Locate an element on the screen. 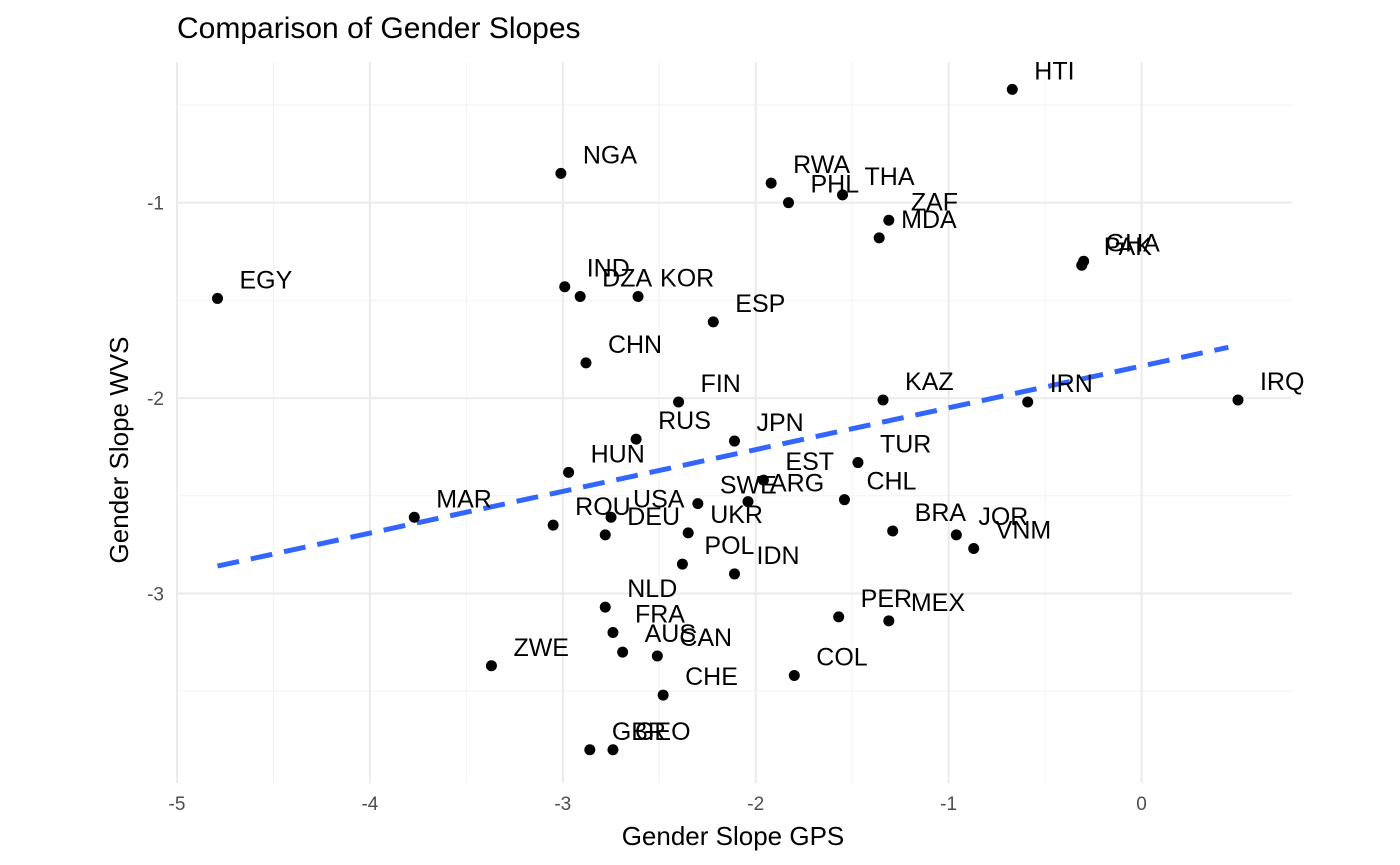  point-label-phl: PHL is located at coordinates (835, 185).